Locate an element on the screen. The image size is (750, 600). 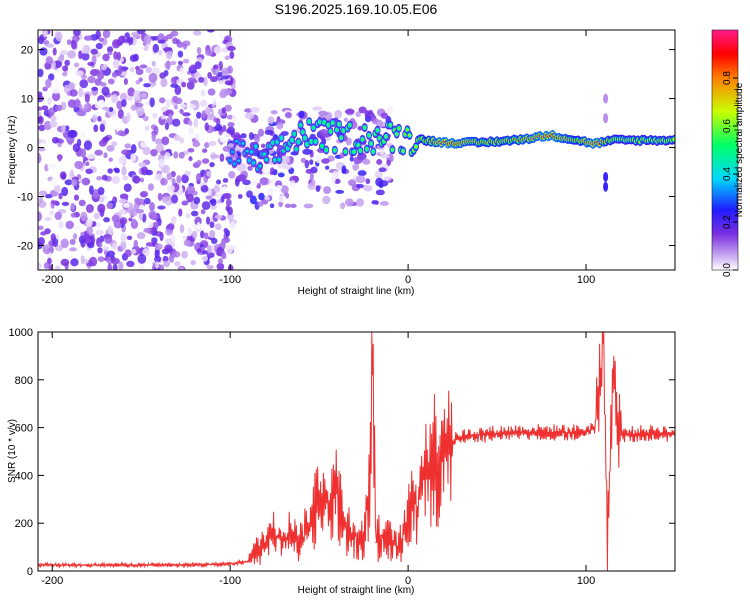
spectrogram-x-label: Height of straight line (km) is located at coordinates (356, 291).